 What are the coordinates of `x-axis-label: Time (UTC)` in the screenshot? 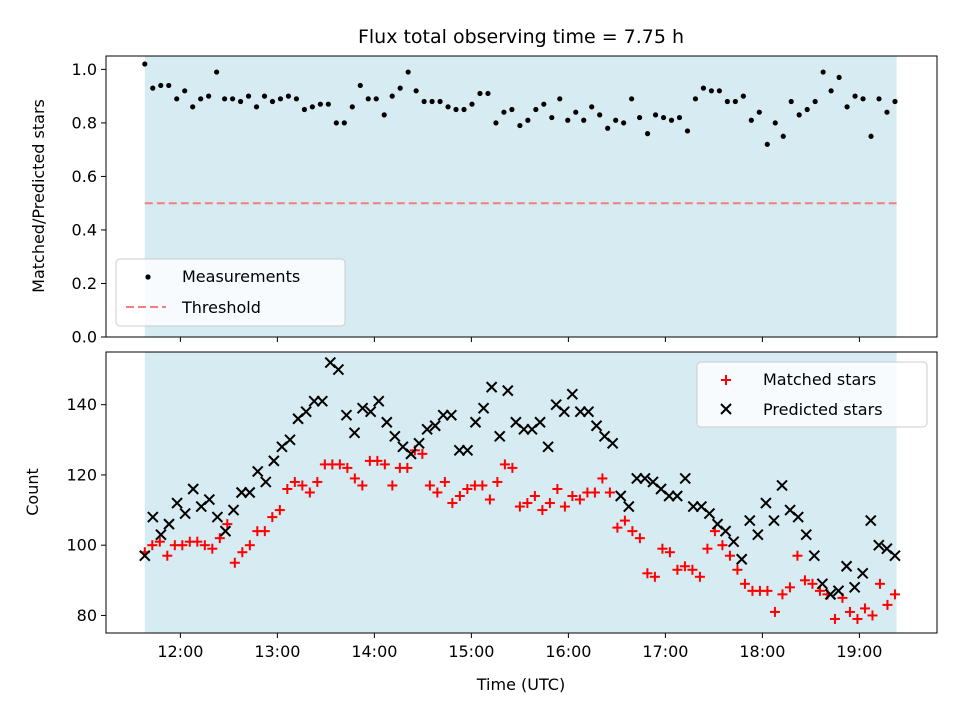 It's located at (520, 684).